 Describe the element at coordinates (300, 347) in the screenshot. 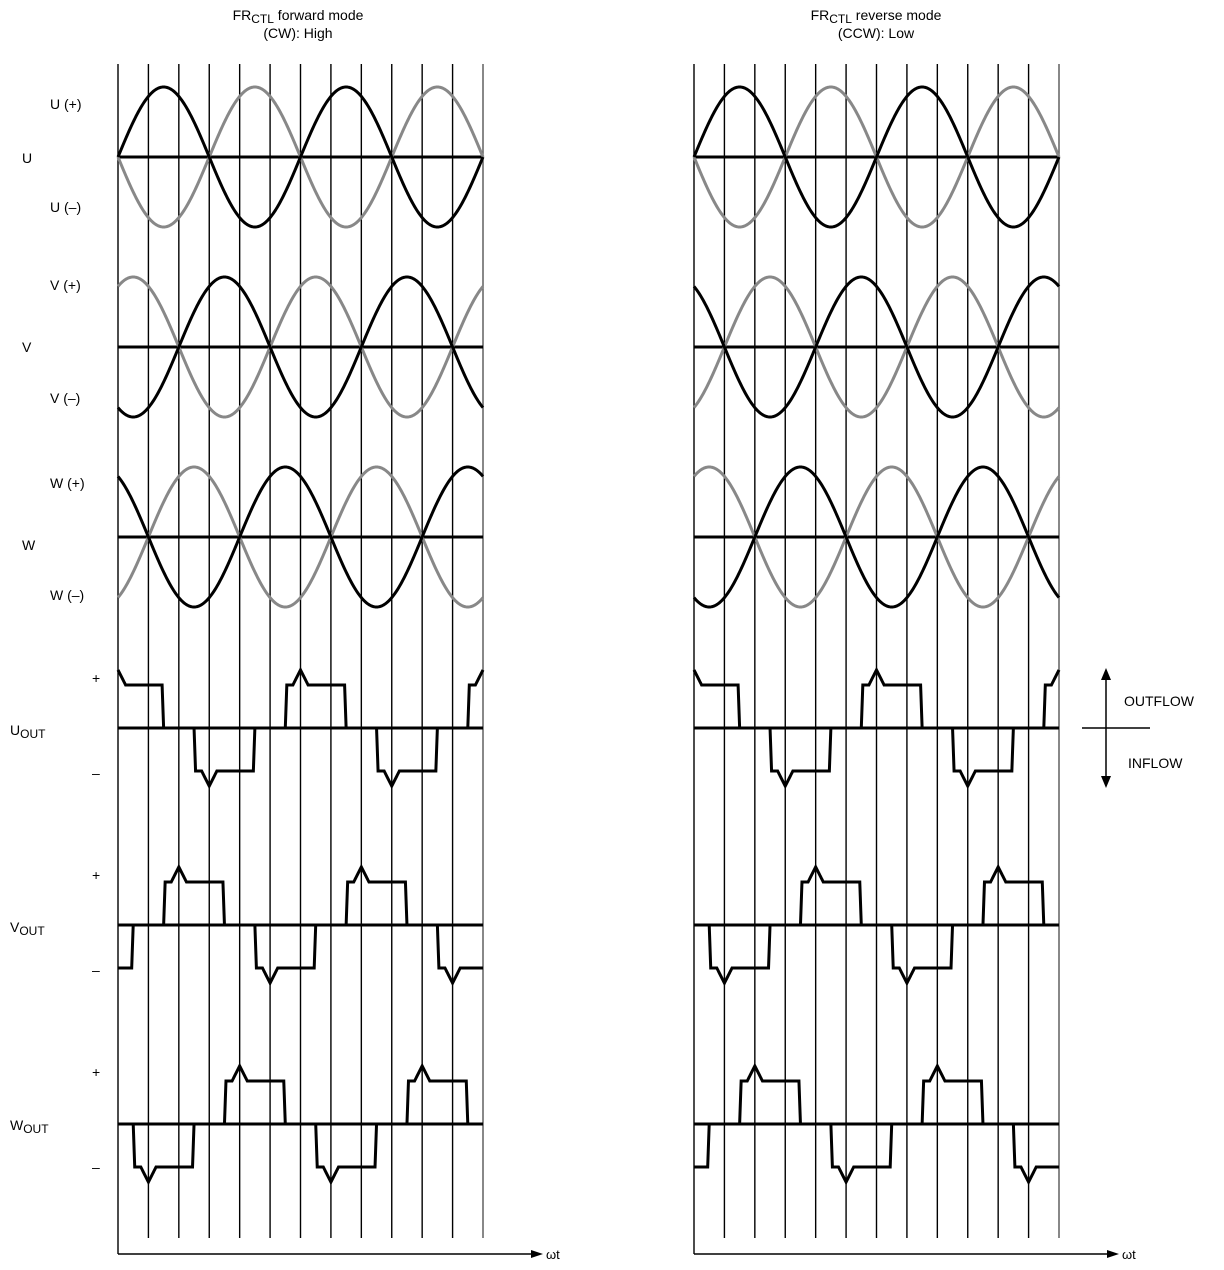

I see `forward-v-plus-wave` at that location.